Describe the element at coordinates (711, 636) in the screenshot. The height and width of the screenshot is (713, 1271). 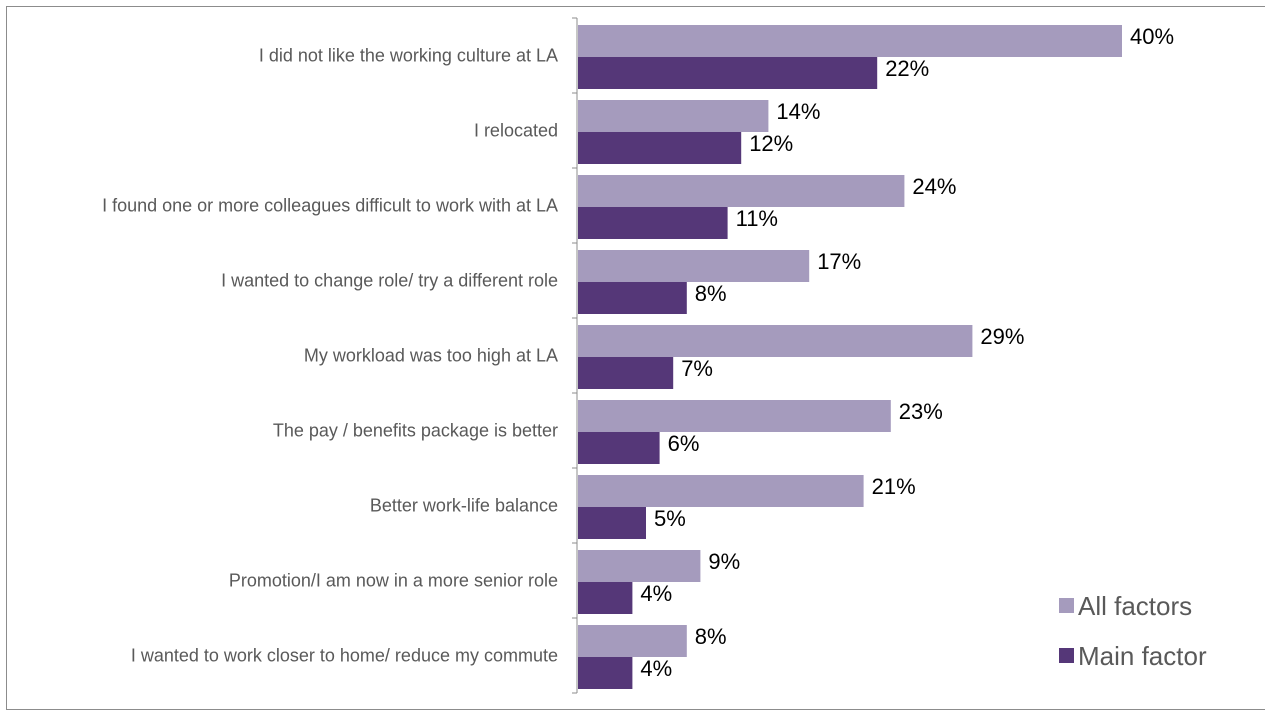
I see `all-factors-value-label: 8%` at that location.